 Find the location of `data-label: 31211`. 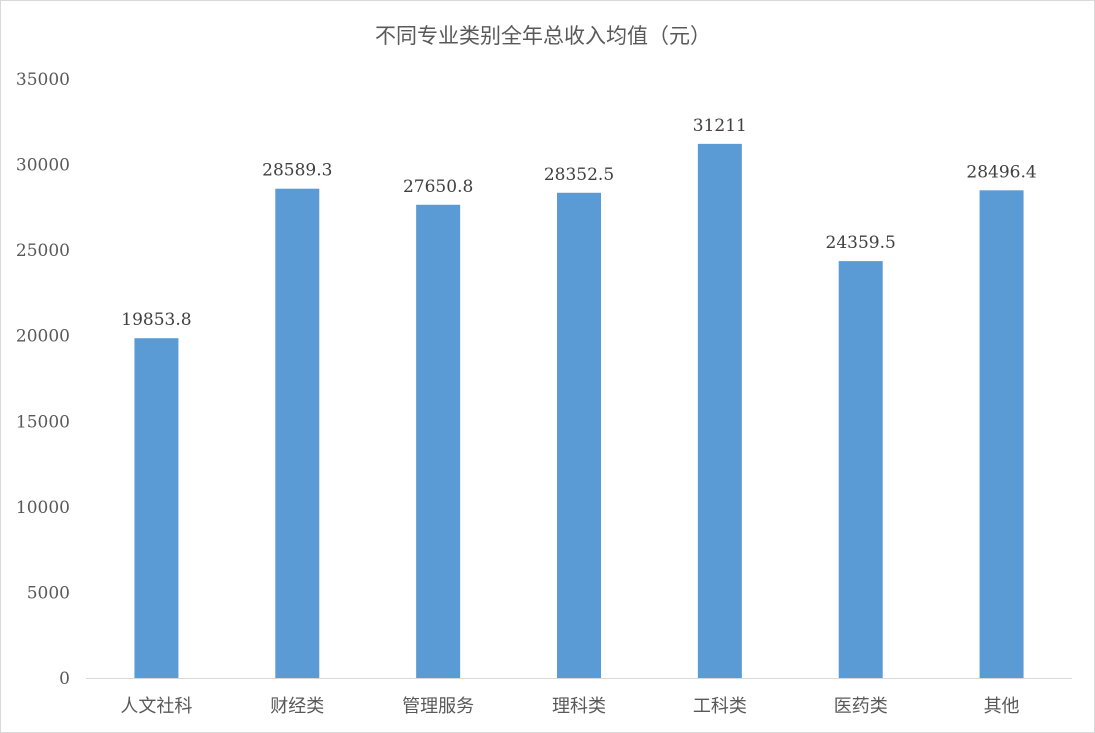

data-label: 31211 is located at coordinates (720, 126).